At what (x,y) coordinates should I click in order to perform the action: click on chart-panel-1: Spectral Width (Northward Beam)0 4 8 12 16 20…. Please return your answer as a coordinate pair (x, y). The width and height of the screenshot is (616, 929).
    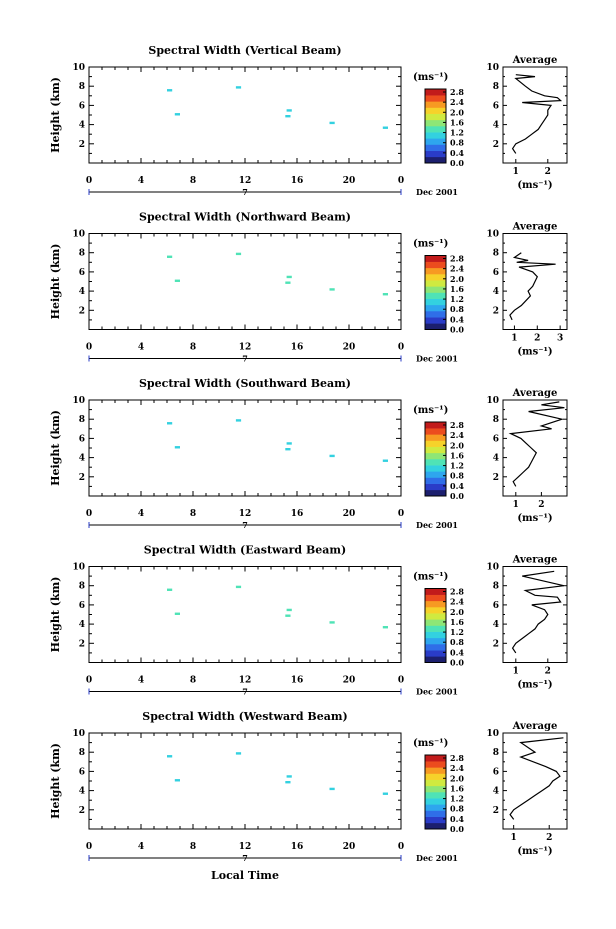
    Looking at the image, I should click on (308, 287).